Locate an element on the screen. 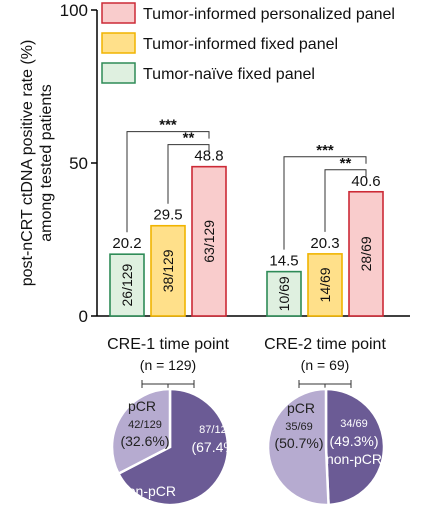 The image size is (429, 513). legend-label: Tumor-informed fixed panel is located at coordinates (240, 44).